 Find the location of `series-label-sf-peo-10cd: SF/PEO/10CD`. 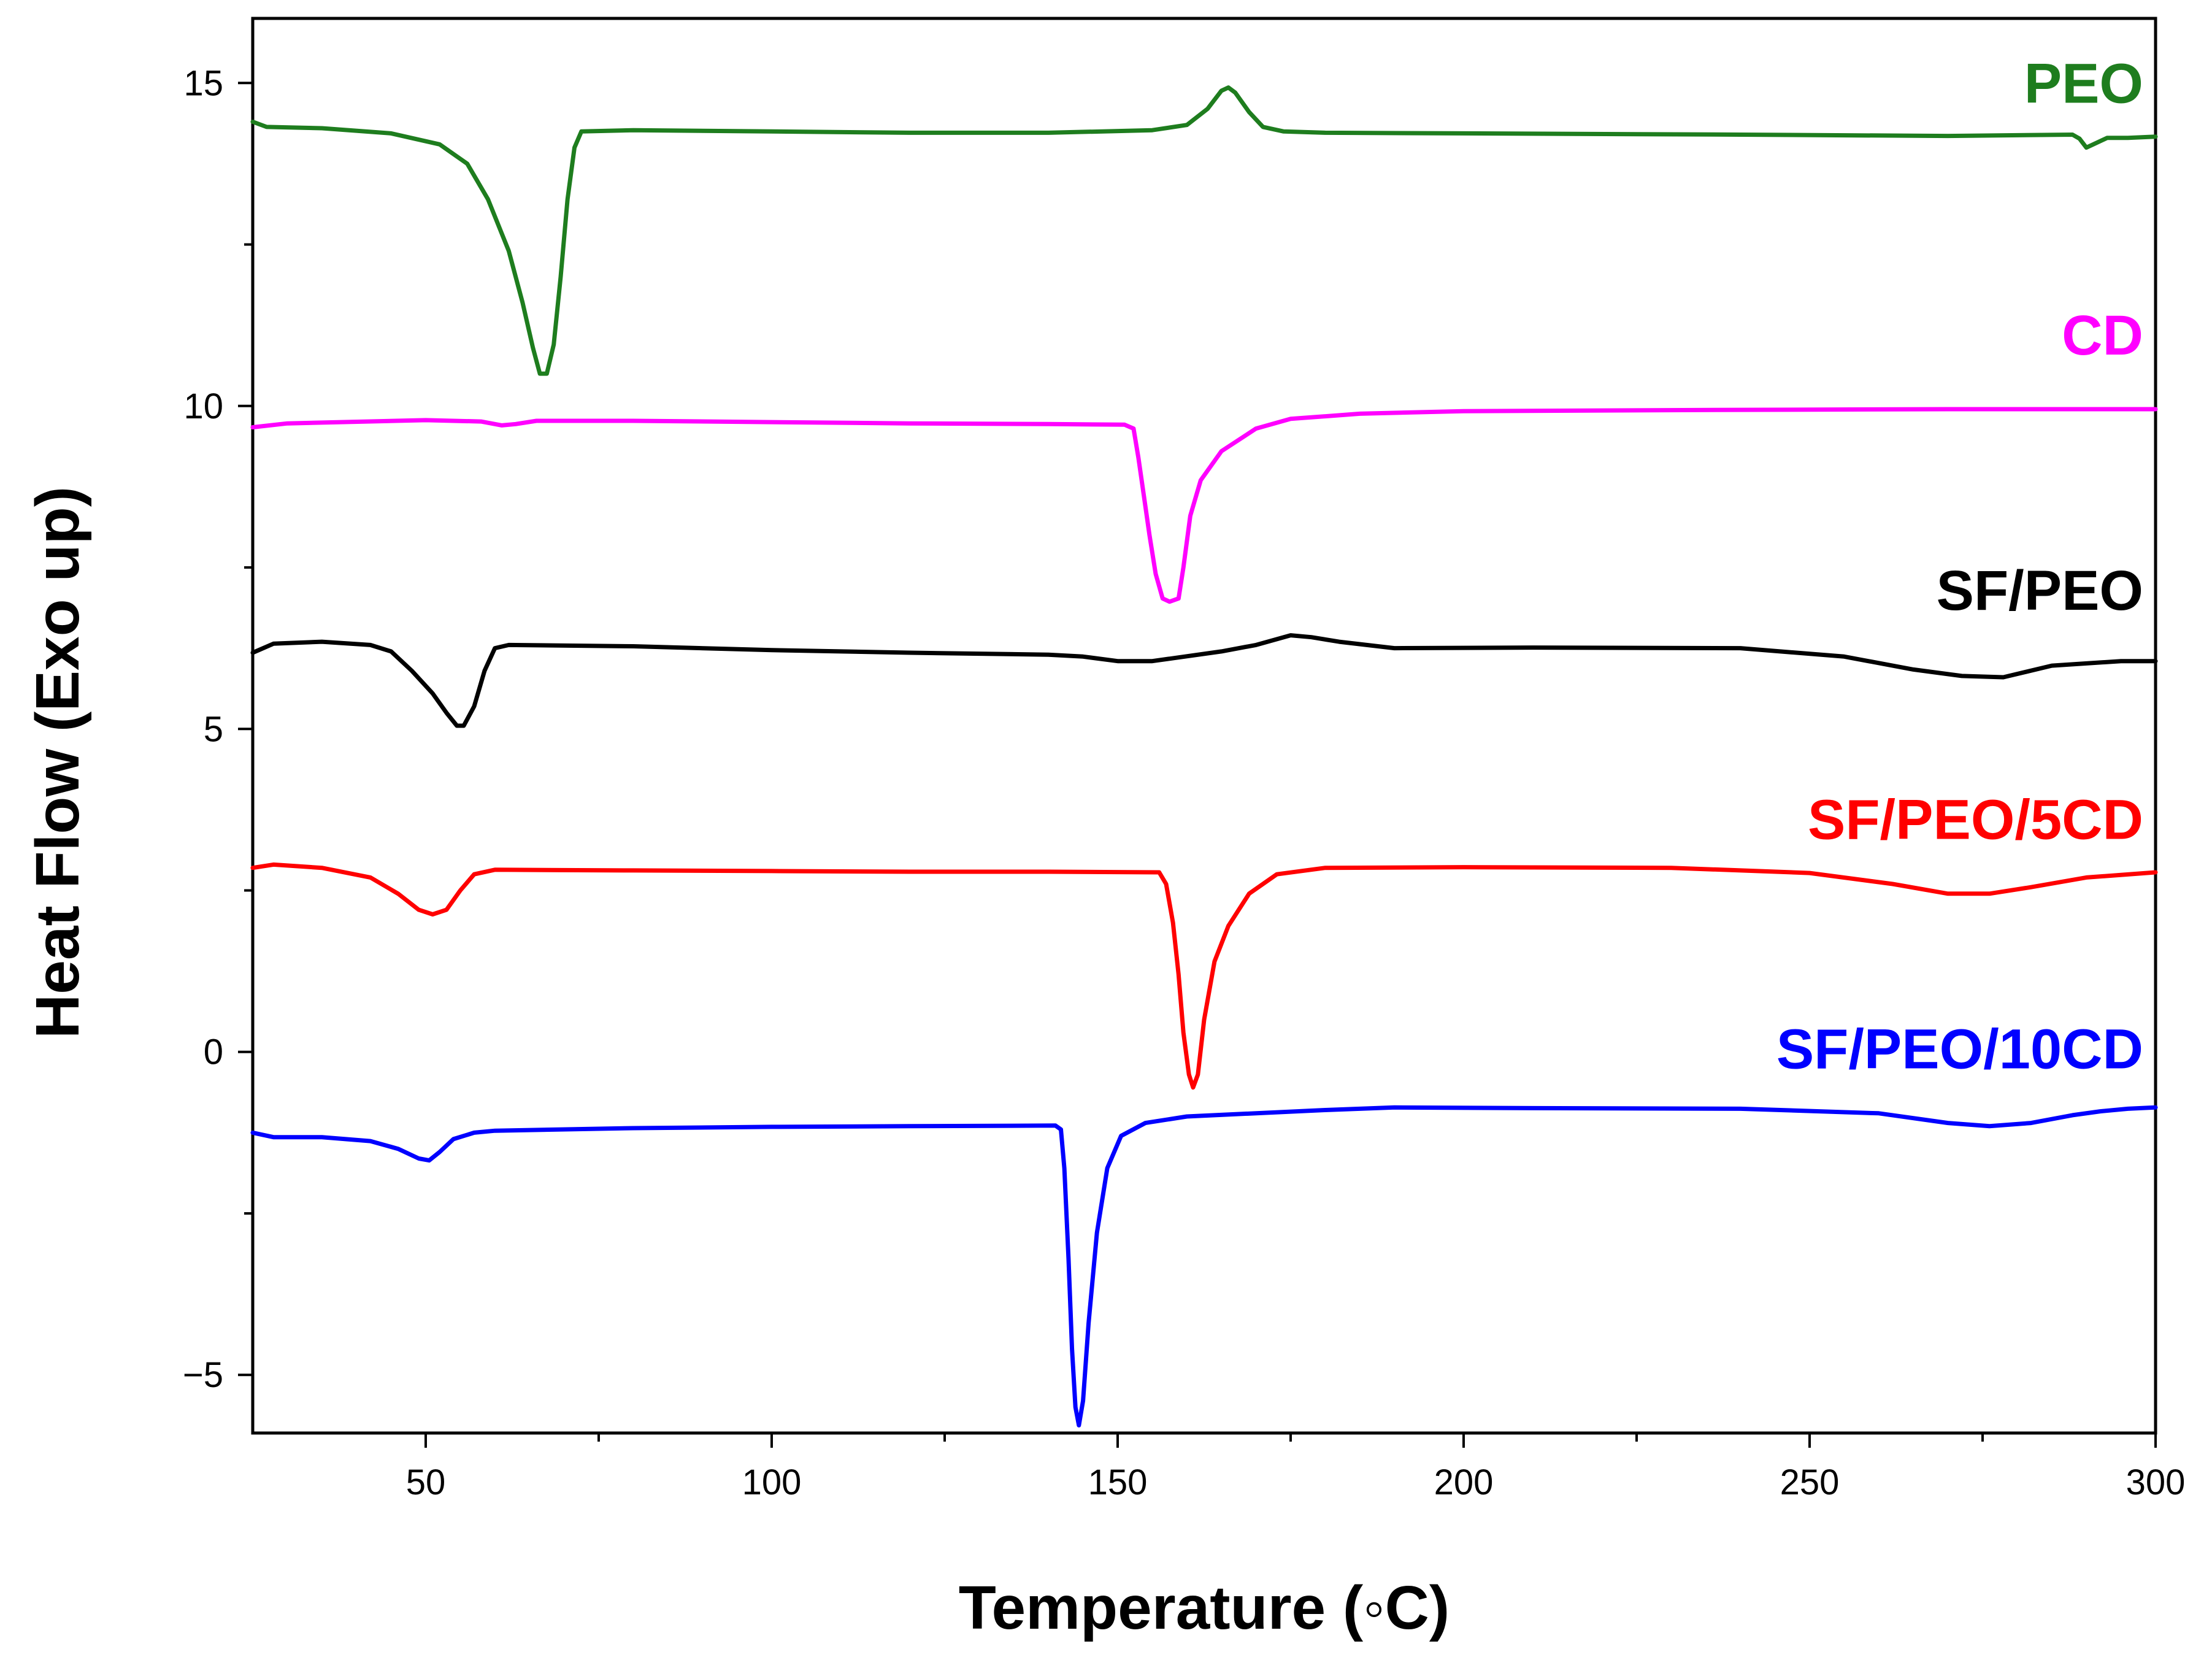

series-label-sf-peo-10cd: SF/PEO/10CD is located at coordinates (1960, 1049).